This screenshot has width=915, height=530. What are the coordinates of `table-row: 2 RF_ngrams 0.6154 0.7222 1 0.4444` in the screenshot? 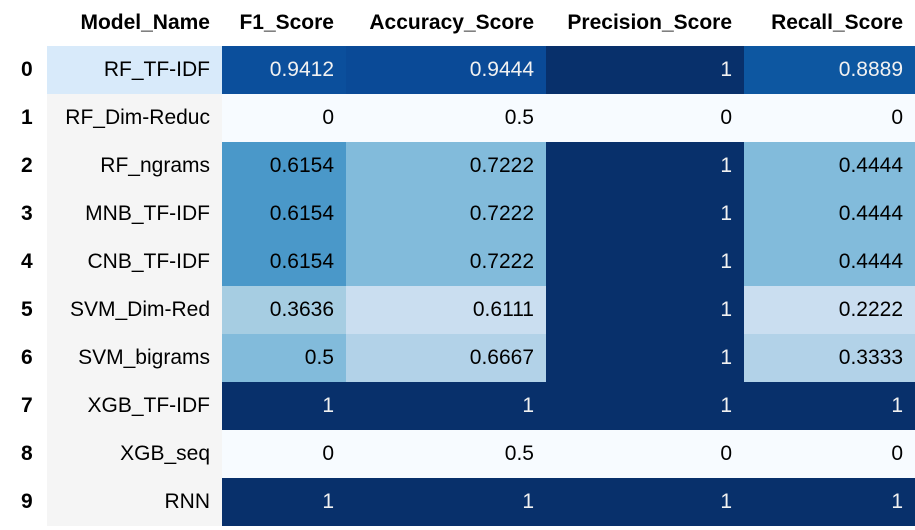 It's located at (457, 166).